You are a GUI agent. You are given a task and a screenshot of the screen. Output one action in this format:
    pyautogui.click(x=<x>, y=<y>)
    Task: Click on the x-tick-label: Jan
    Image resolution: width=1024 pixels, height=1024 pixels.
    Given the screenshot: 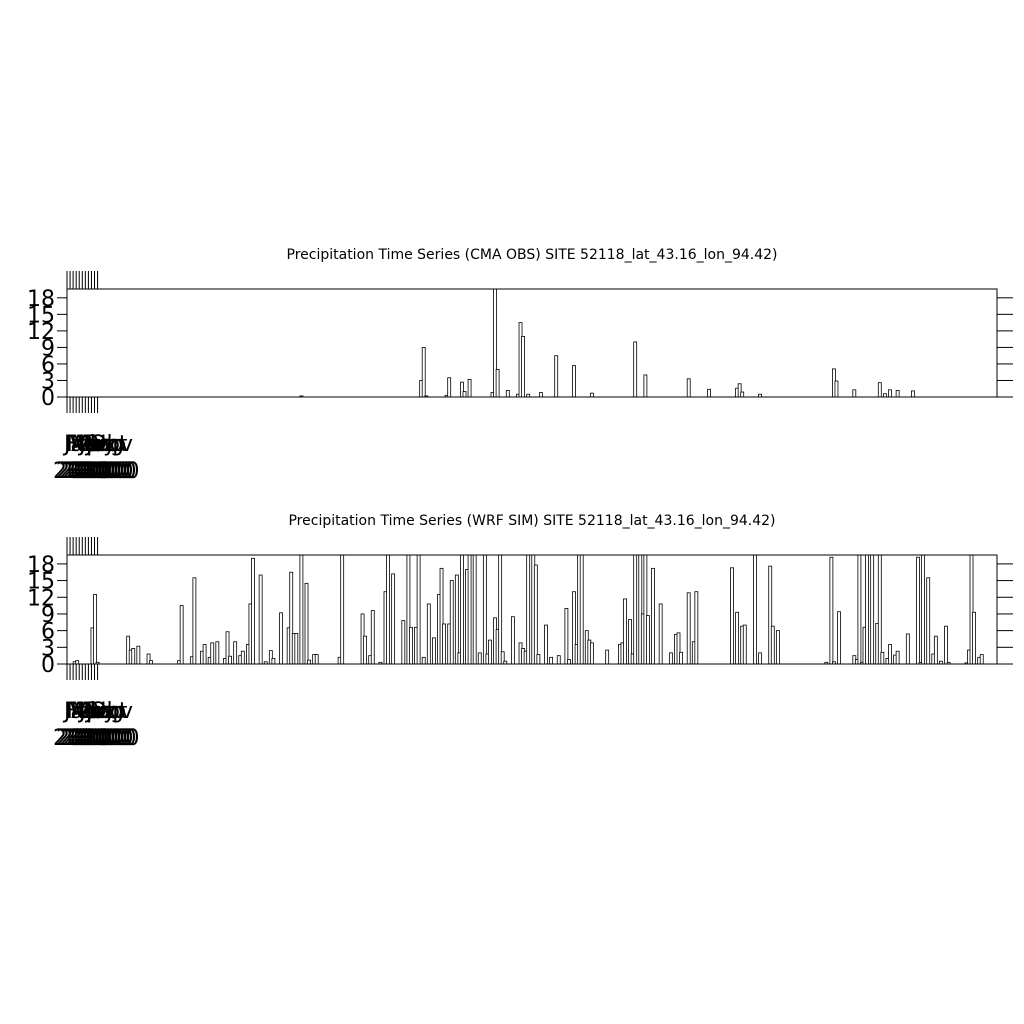 What is the action you would take?
    pyautogui.click(x=80, y=444)
    